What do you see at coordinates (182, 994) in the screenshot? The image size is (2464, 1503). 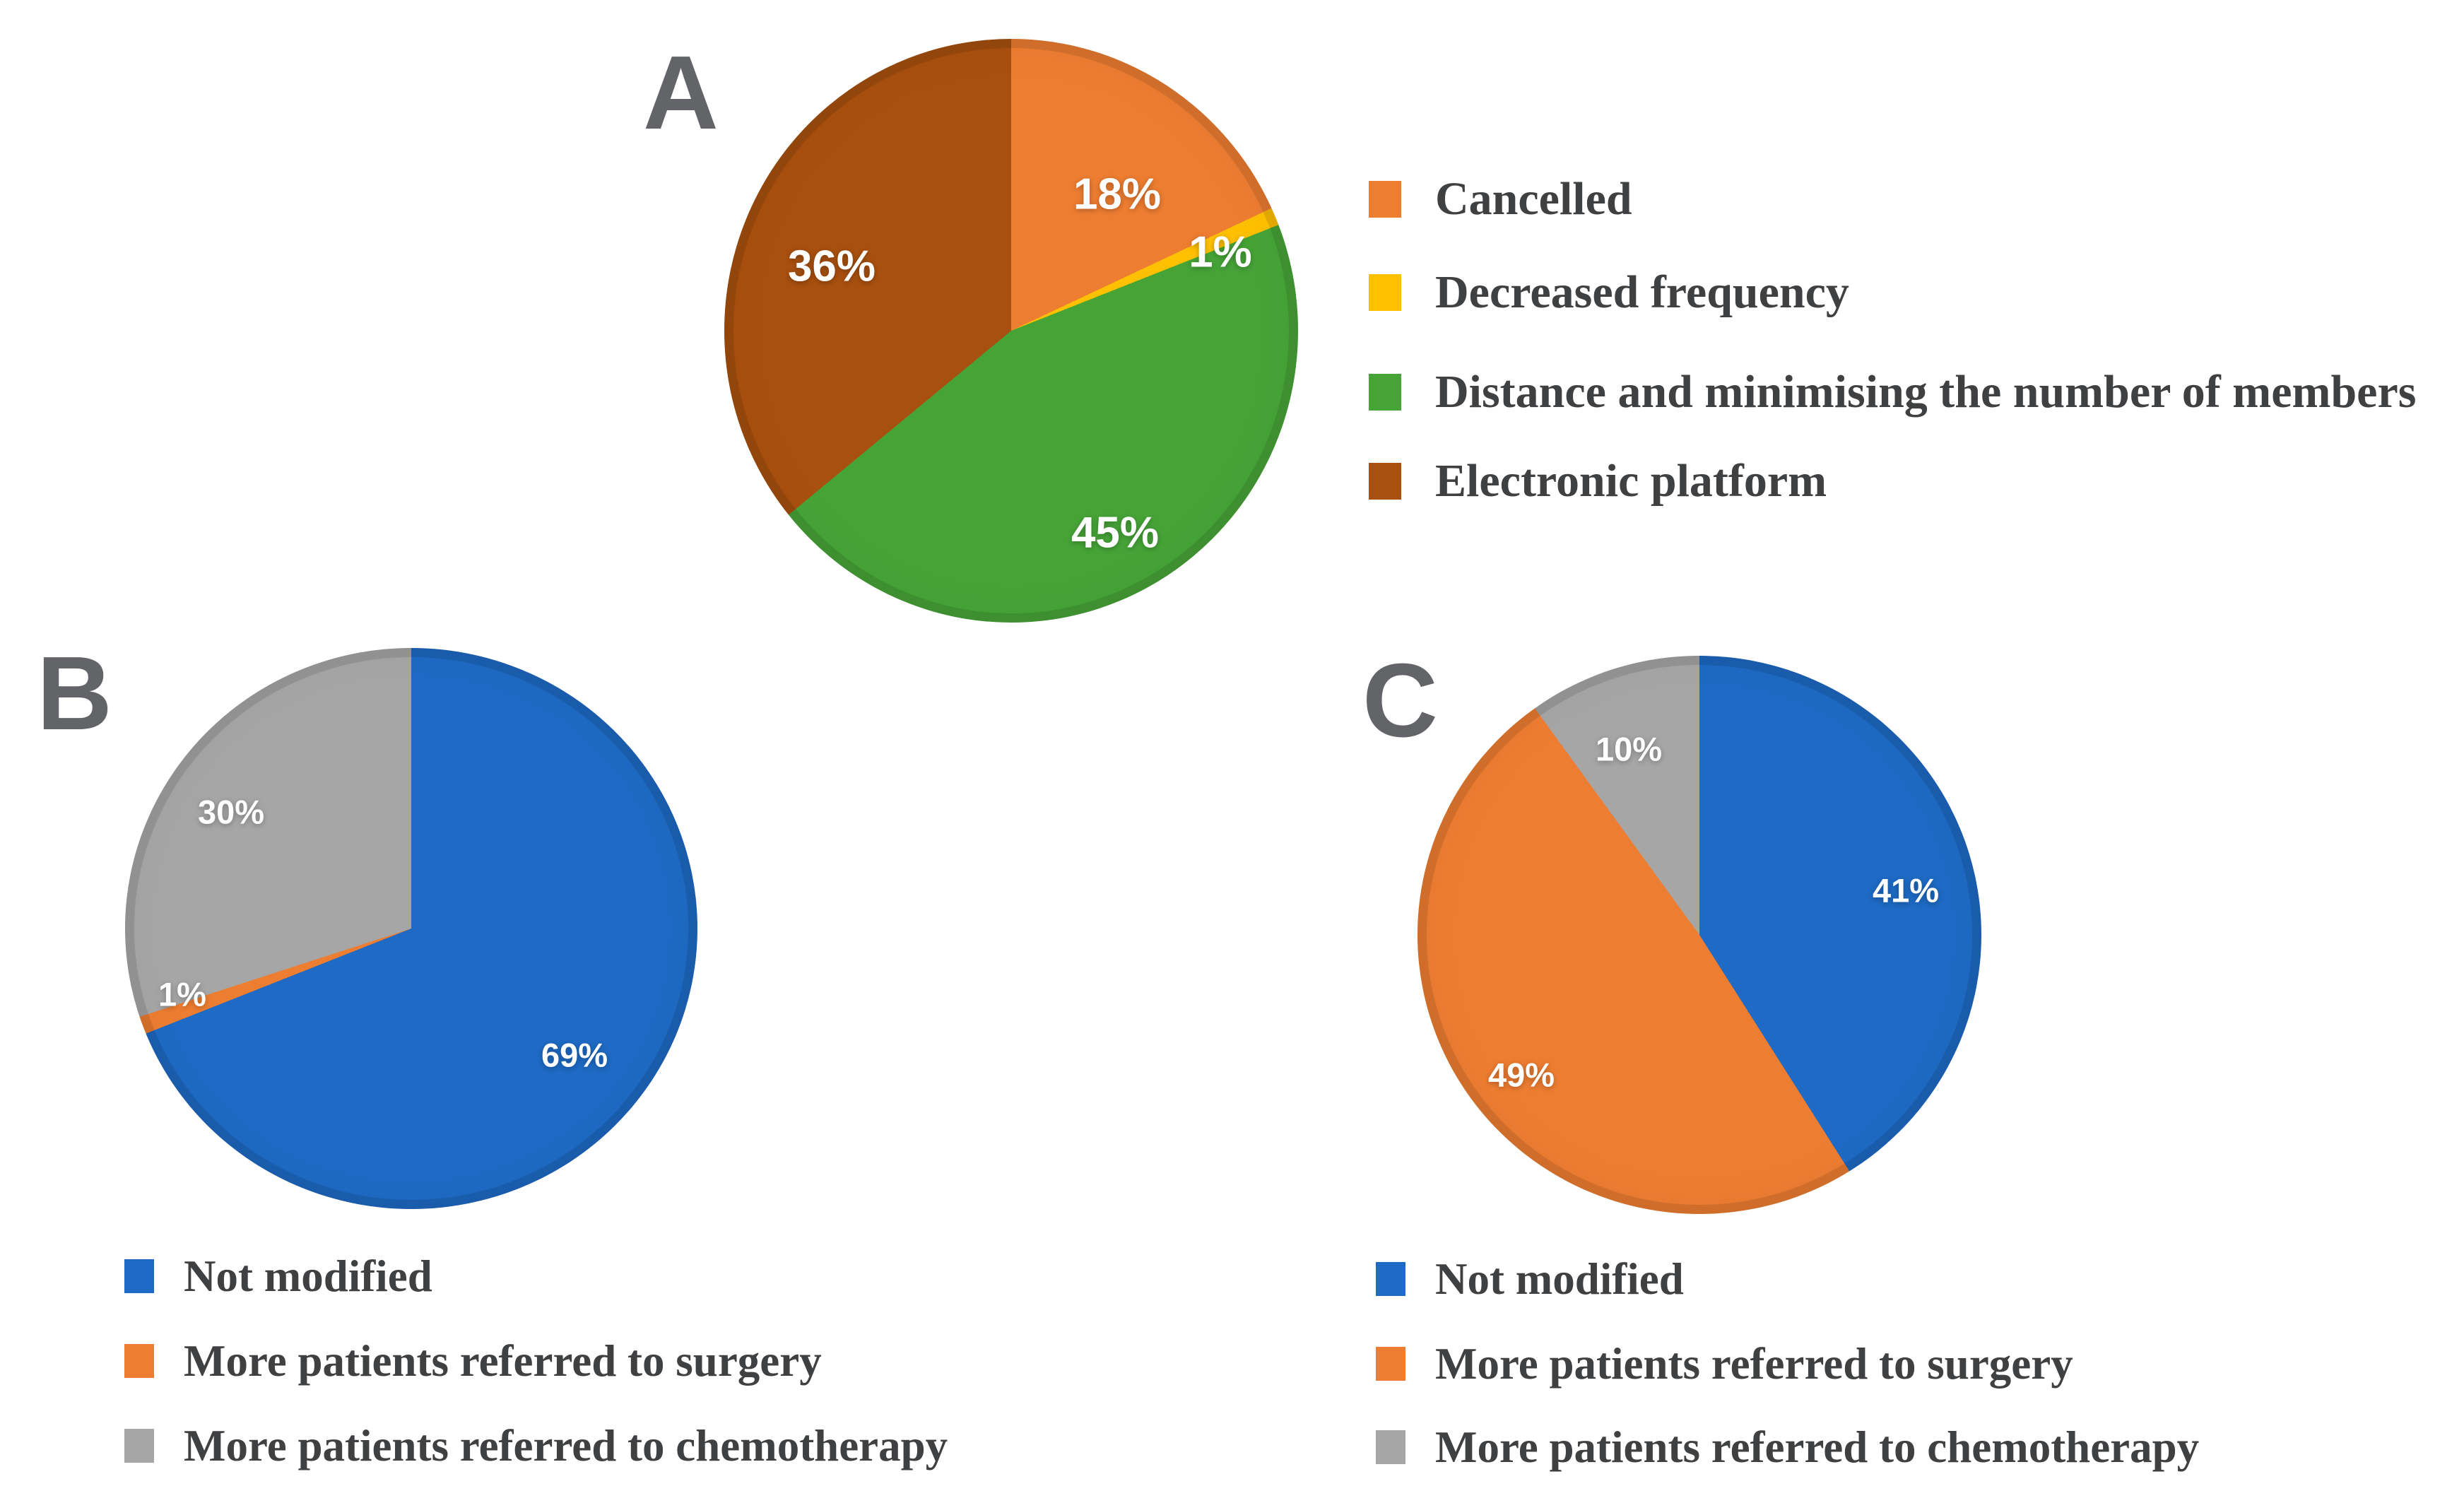 I see `pie-b-slice-label-surgery: 1%` at bounding box center [182, 994].